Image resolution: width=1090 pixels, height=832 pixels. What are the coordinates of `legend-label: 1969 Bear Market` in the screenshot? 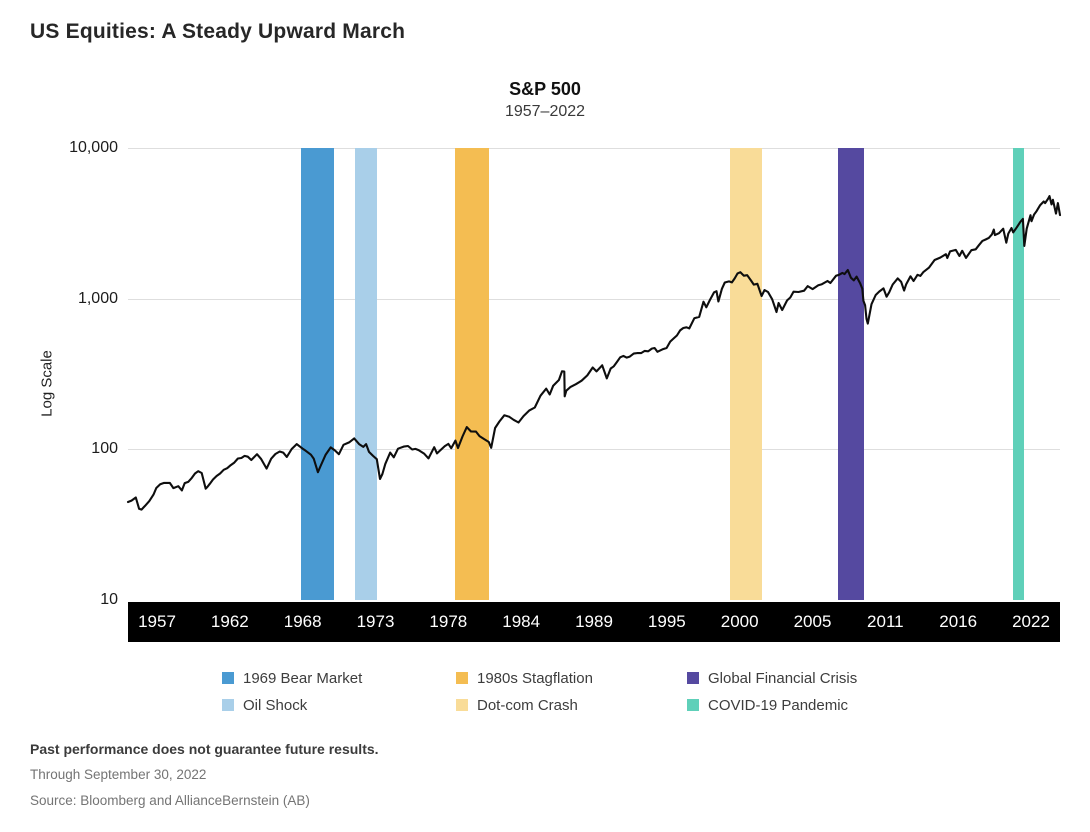 It's located at (303, 678).